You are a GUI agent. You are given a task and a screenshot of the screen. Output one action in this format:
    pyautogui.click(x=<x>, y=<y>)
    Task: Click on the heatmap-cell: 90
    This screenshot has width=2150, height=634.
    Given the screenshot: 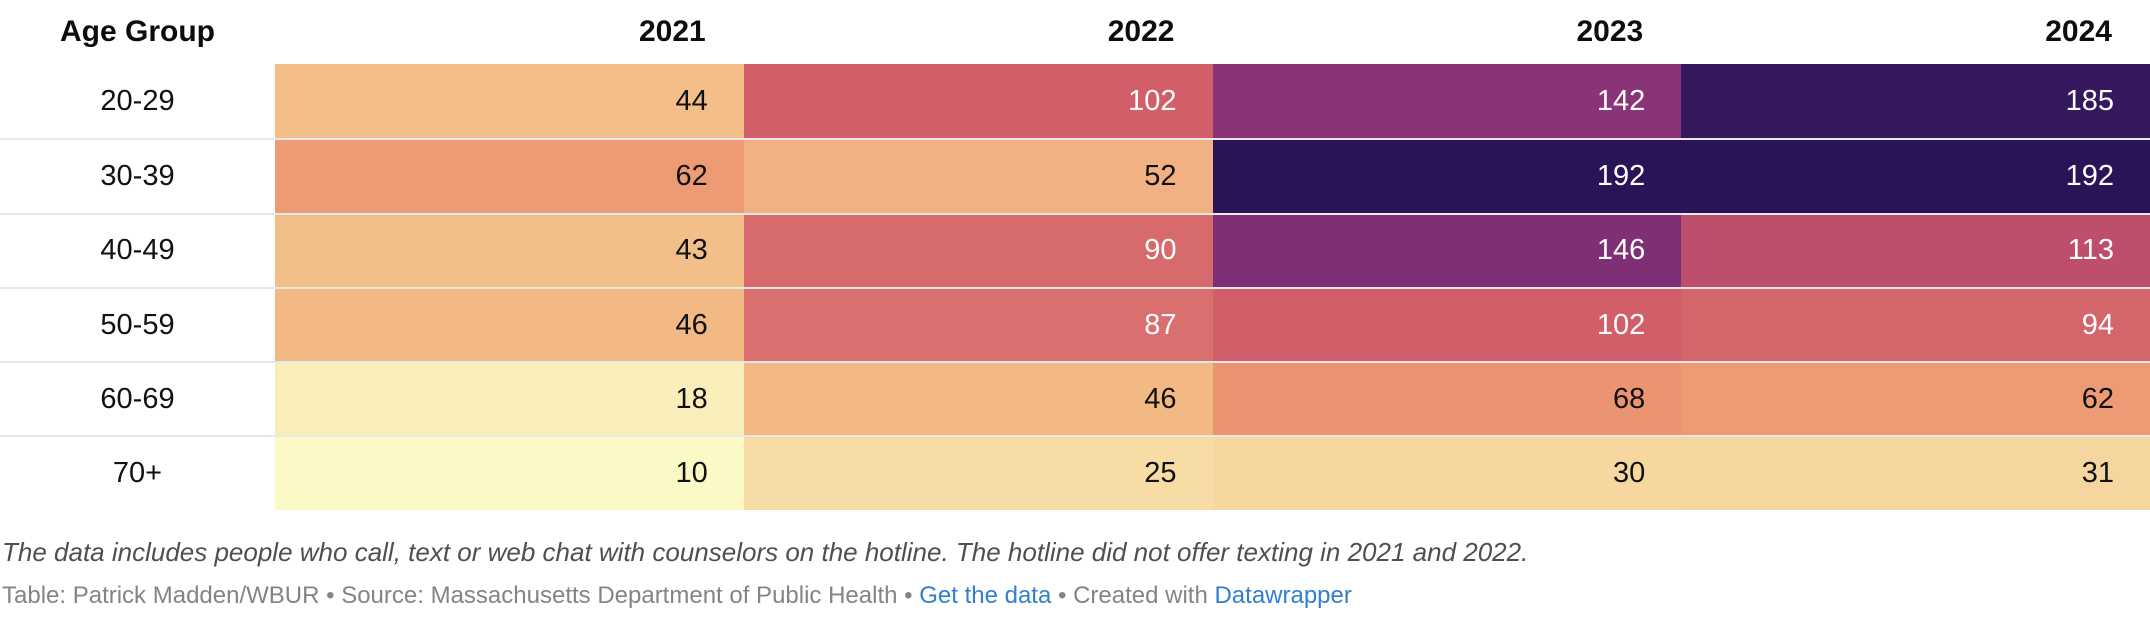 What is the action you would take?
    pyautogui.click(x=978, y=250)
    